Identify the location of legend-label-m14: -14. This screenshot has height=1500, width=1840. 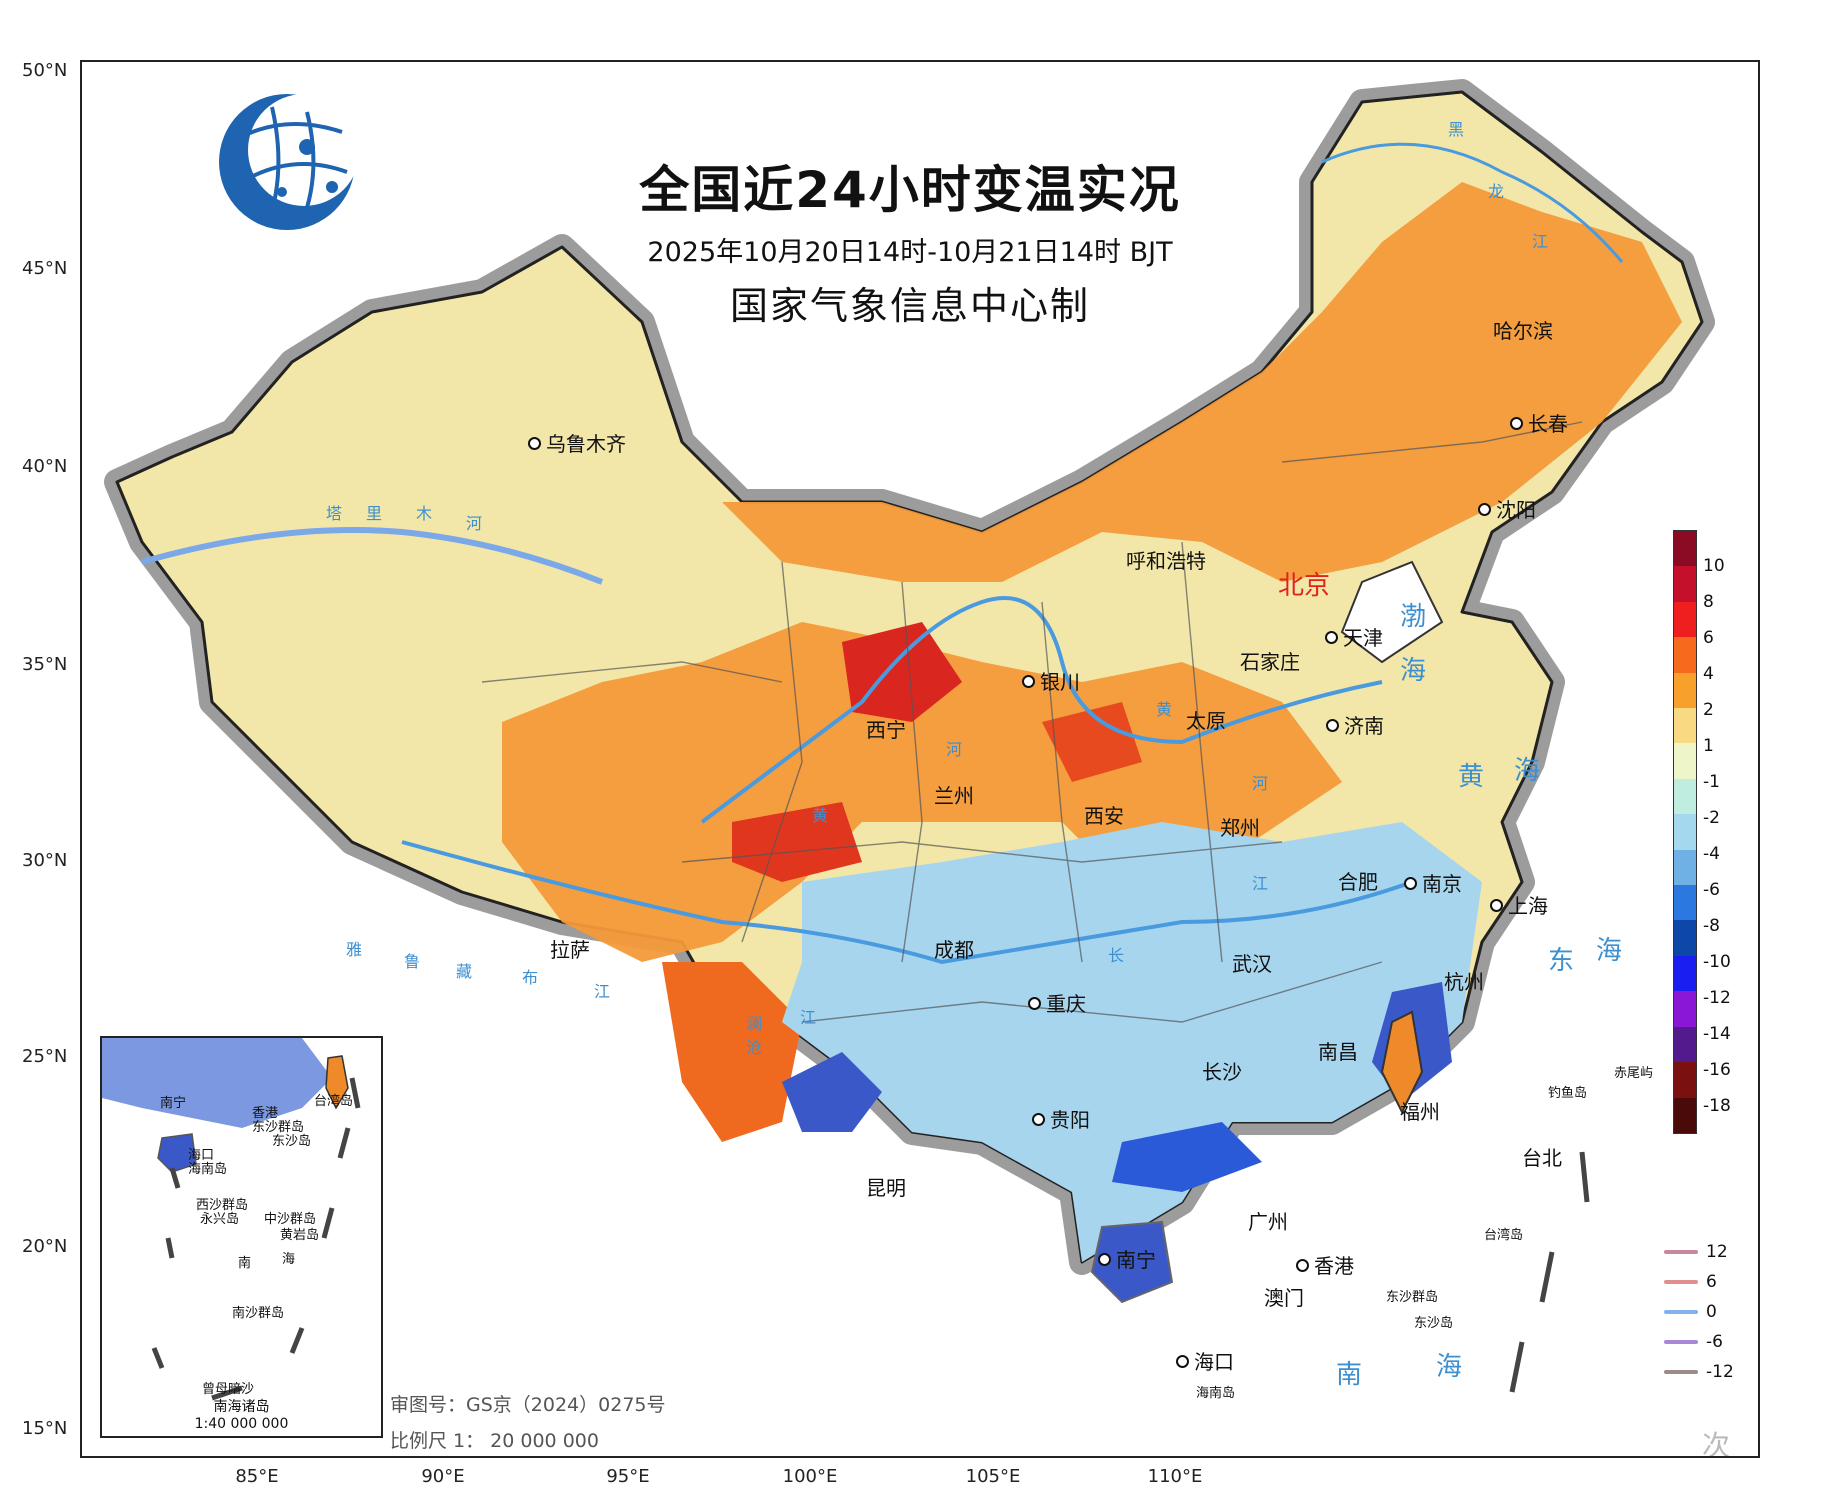
(1717, 1034).